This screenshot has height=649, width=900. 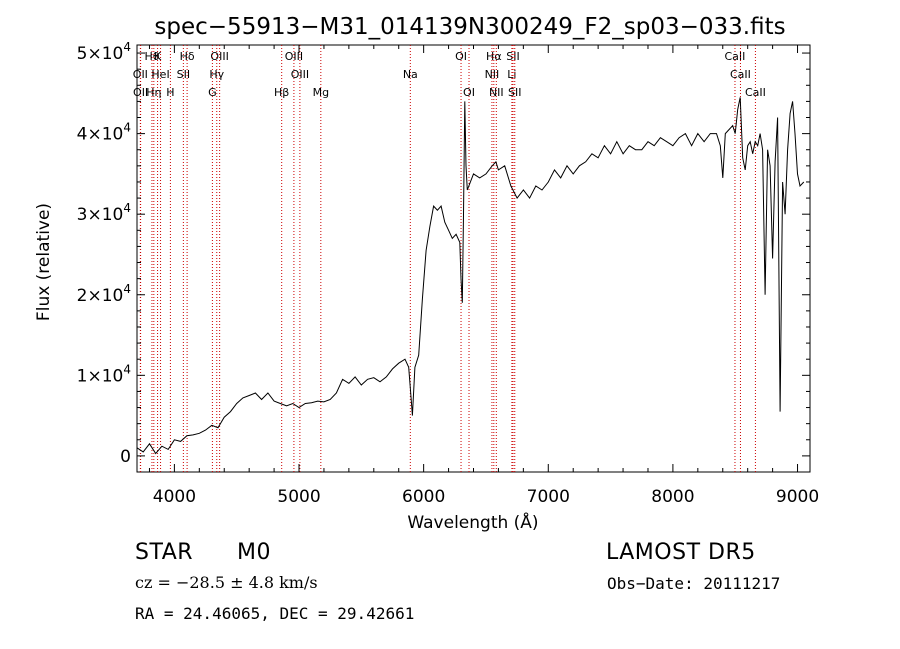 What do you see at coordinates (216, 74) in the screenshot?
I see `line-marker-label: Hγ` at bounding box center [216, 74].